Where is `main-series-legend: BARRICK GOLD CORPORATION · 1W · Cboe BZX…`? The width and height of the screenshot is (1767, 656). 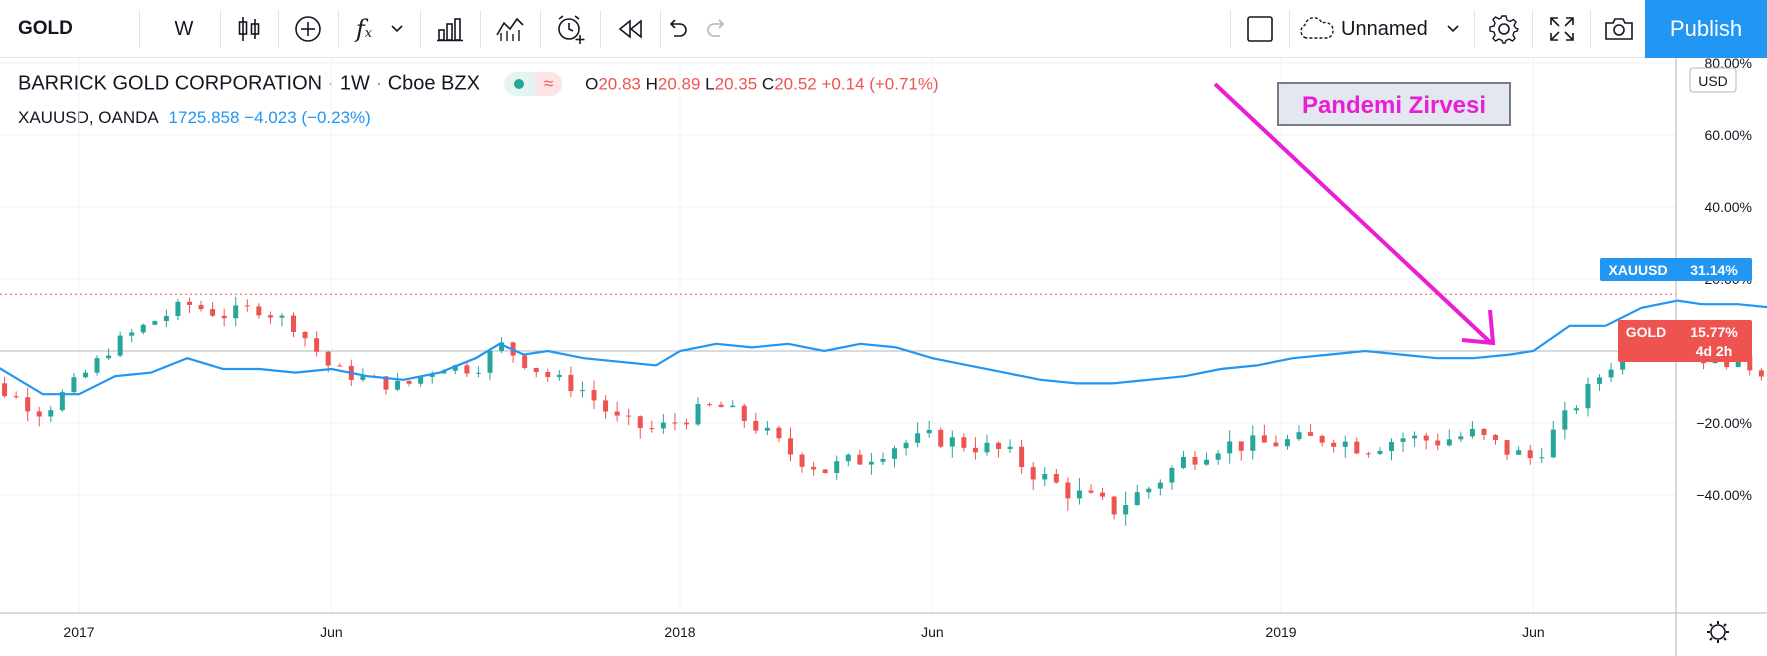
main-series-legend: BARRICK GOLD CORPORATION · 1W · Cboe BZX… is located at coordinates (478, 84).